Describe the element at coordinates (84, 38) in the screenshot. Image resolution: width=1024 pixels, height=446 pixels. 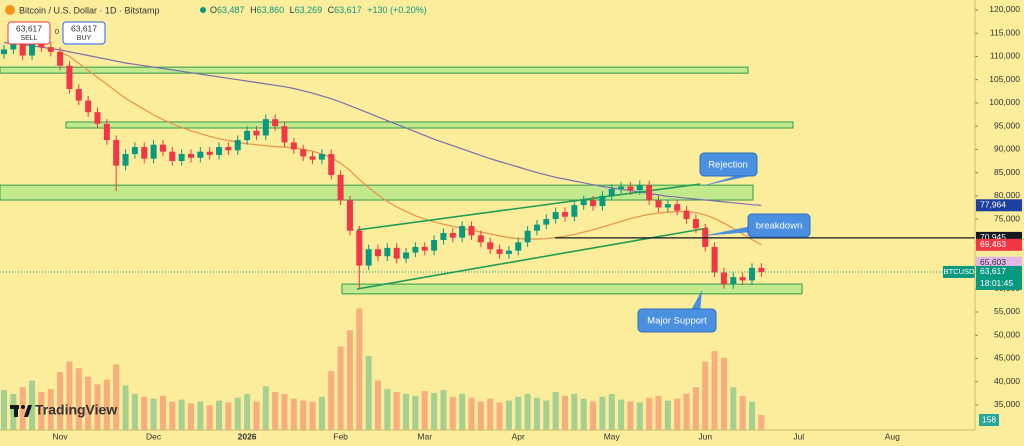
I see `buy-label: BUY` at that location.